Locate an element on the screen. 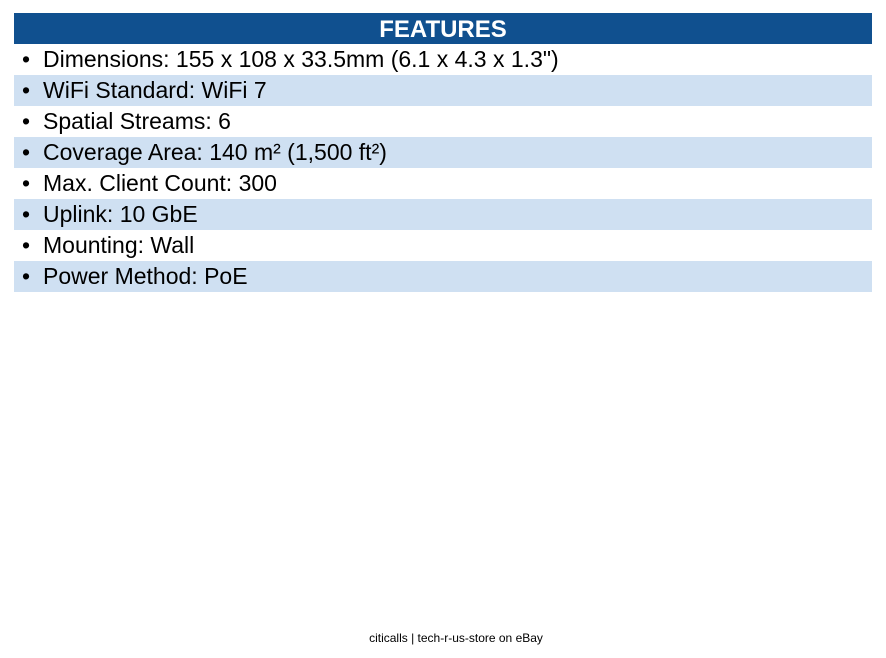 This screenshot has width=886, height=658. feature-row: • Mounting: Wall is located at coordinates (443, 245).